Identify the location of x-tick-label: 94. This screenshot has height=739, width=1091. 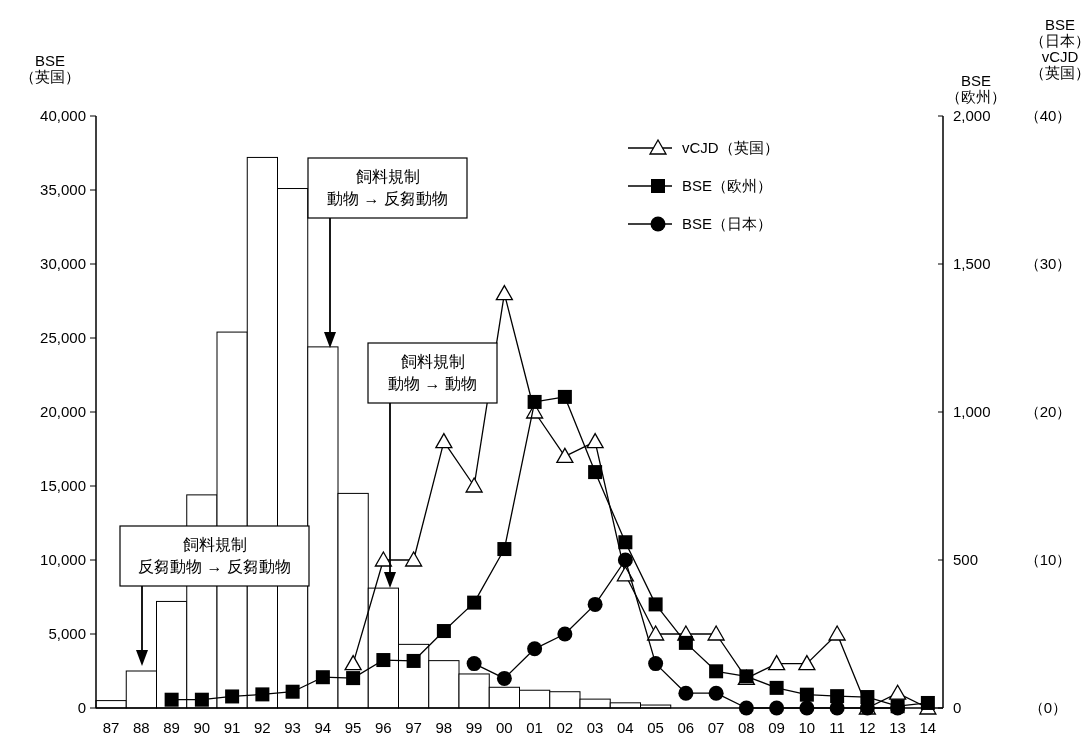
(323, 727).